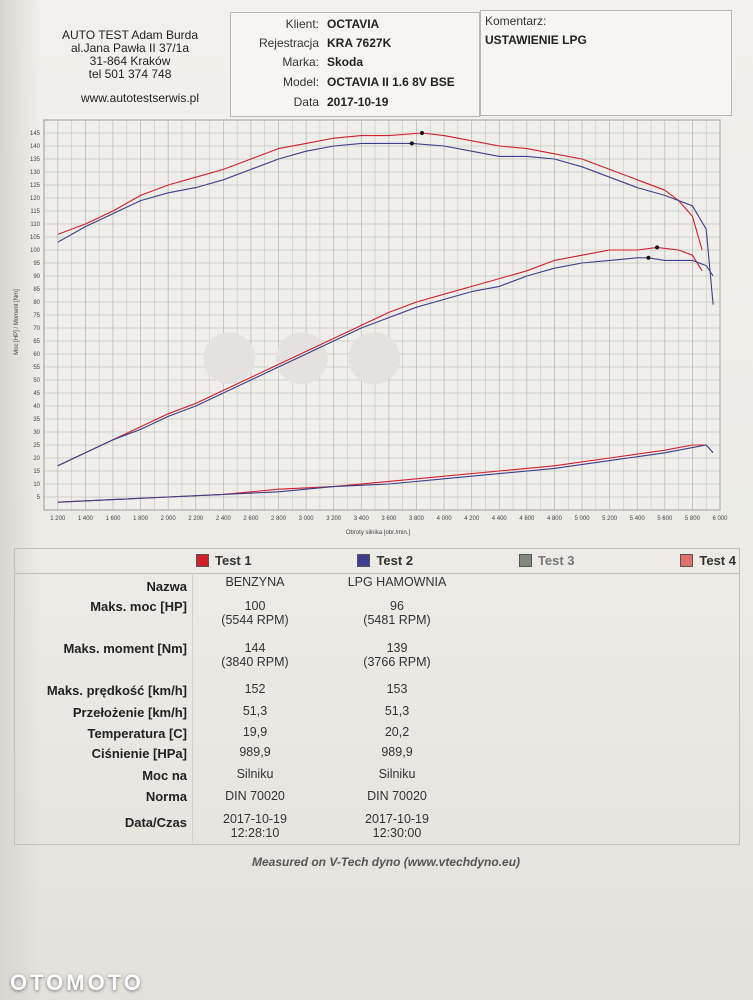  Describe the element at coordinates (255, 796) in the screenshot. I see `row-standard-v1: DIN 70020` at that location.